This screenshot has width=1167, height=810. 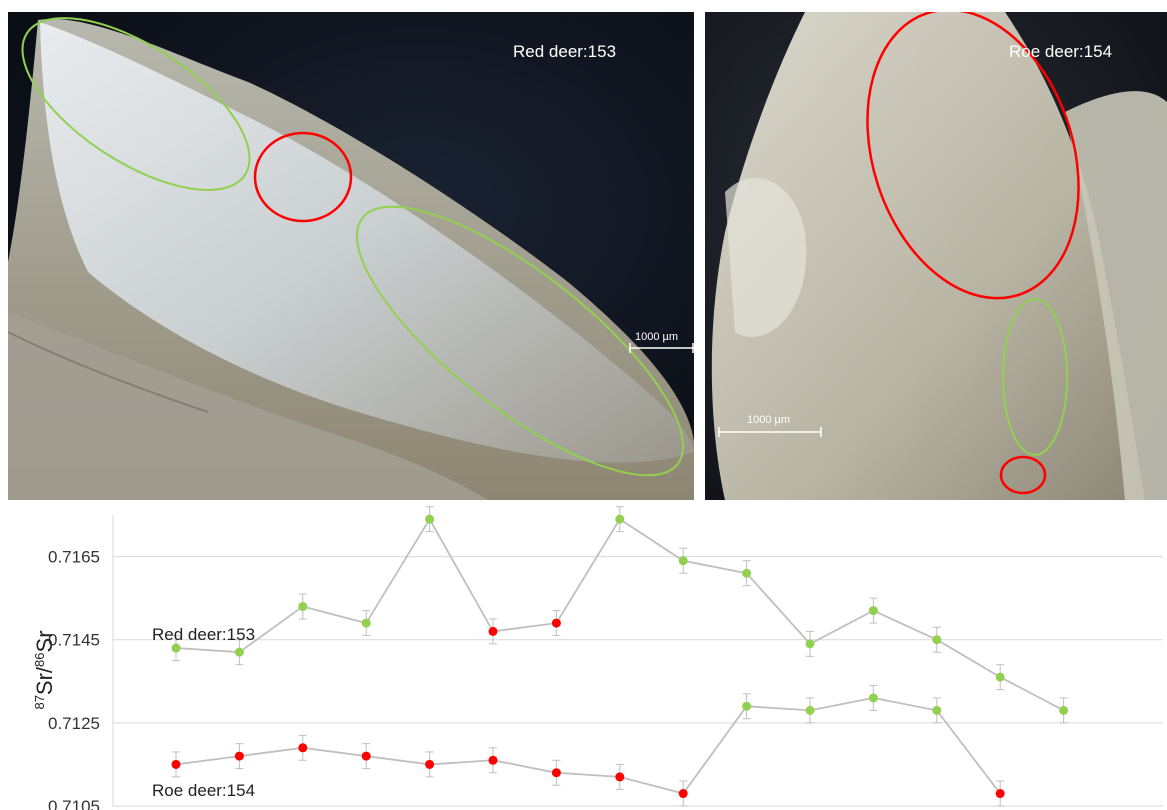 What do you see at coordinates (1061, 51) in the screenshot?
I see `photo-label-roe-deer: Roe deer:154` at bounding box center [1061, 51].